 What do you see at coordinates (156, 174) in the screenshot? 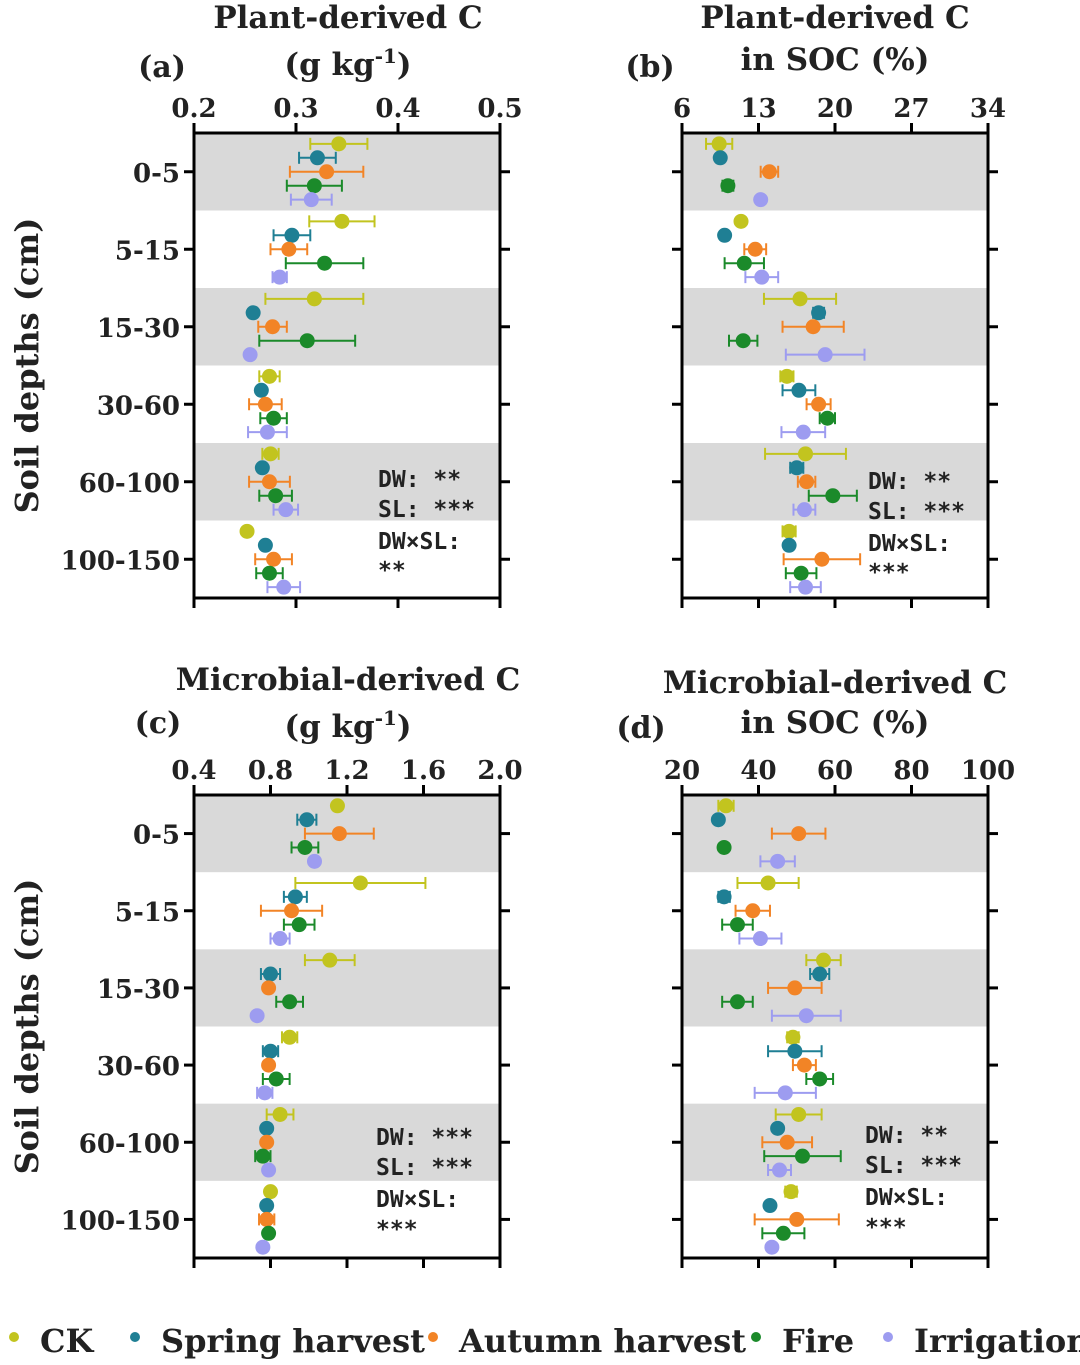
I see `y-tick-label: 0-5` at bounding box center [156, 174].